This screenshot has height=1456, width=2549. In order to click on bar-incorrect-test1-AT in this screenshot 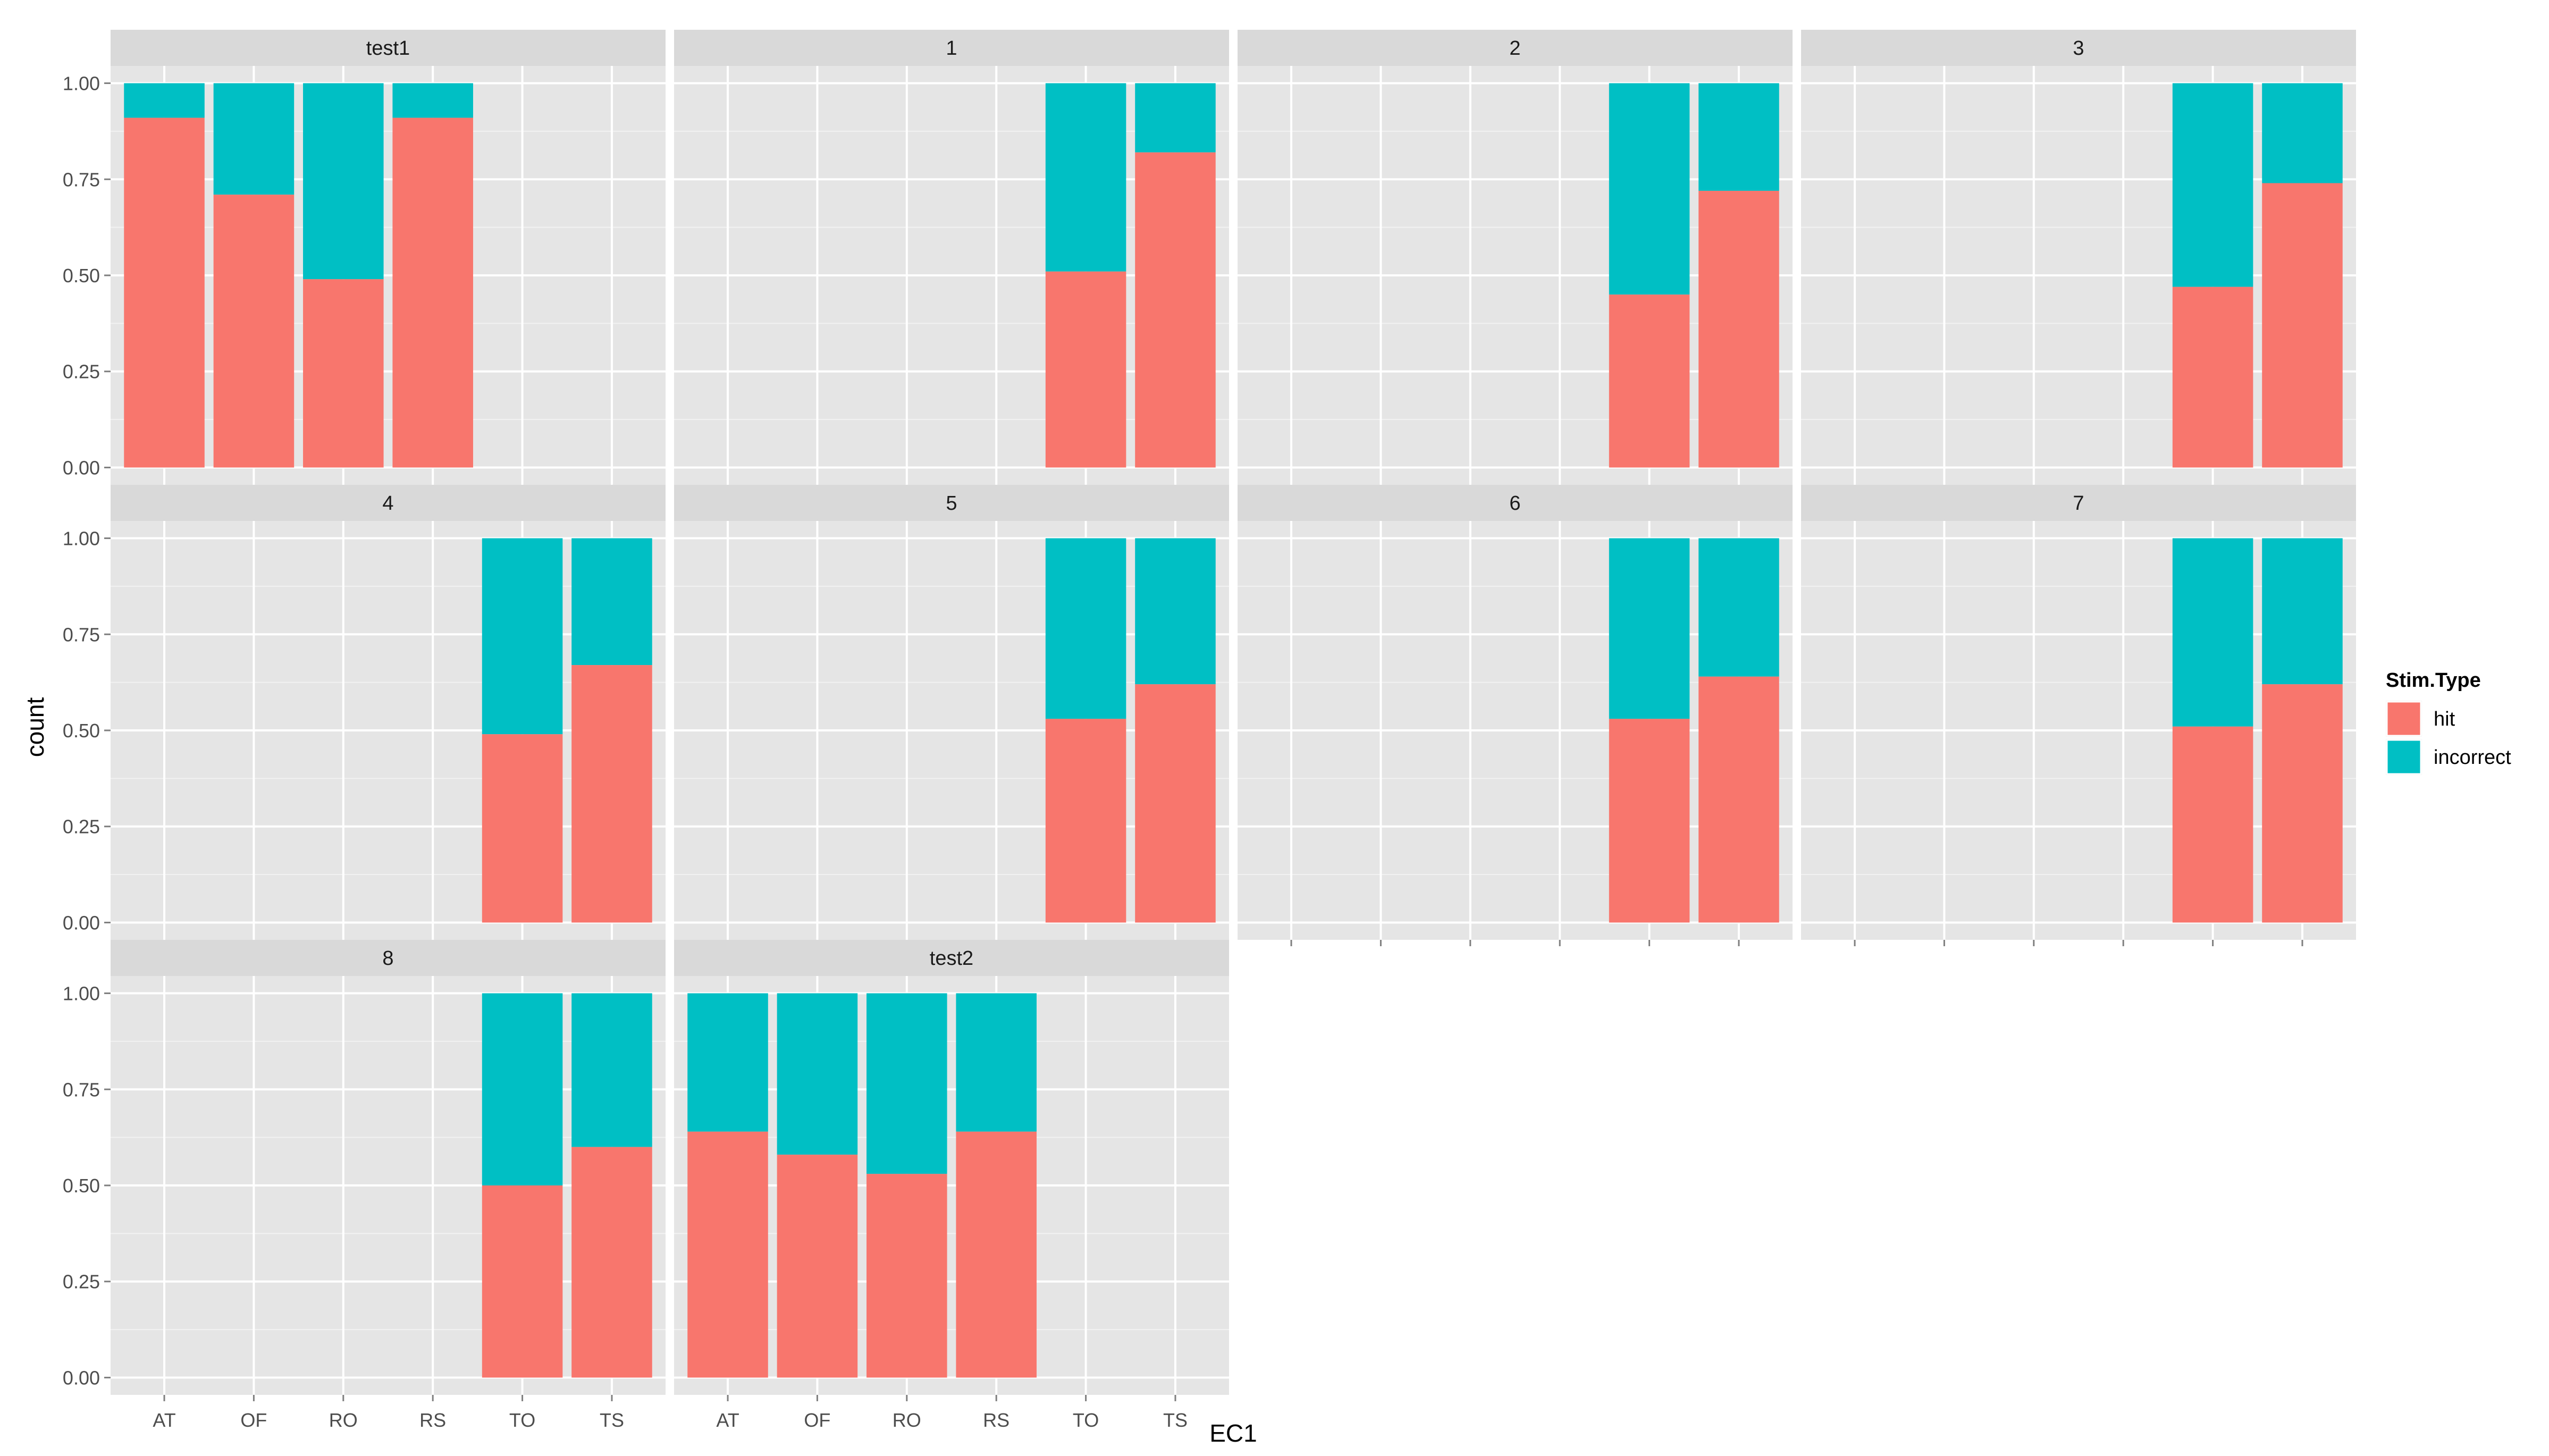, I will do `click(164, 101)`.